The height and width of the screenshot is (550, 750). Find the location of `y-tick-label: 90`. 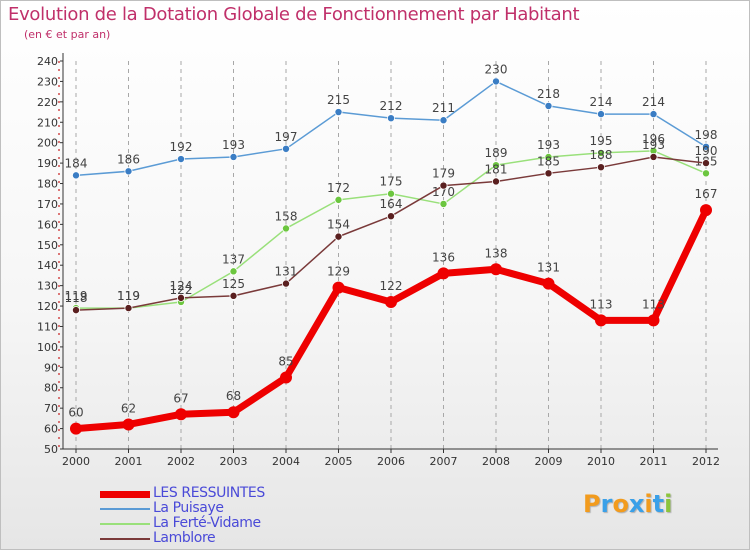

y-tick-label: 90 is located at coordinates (51, 367).